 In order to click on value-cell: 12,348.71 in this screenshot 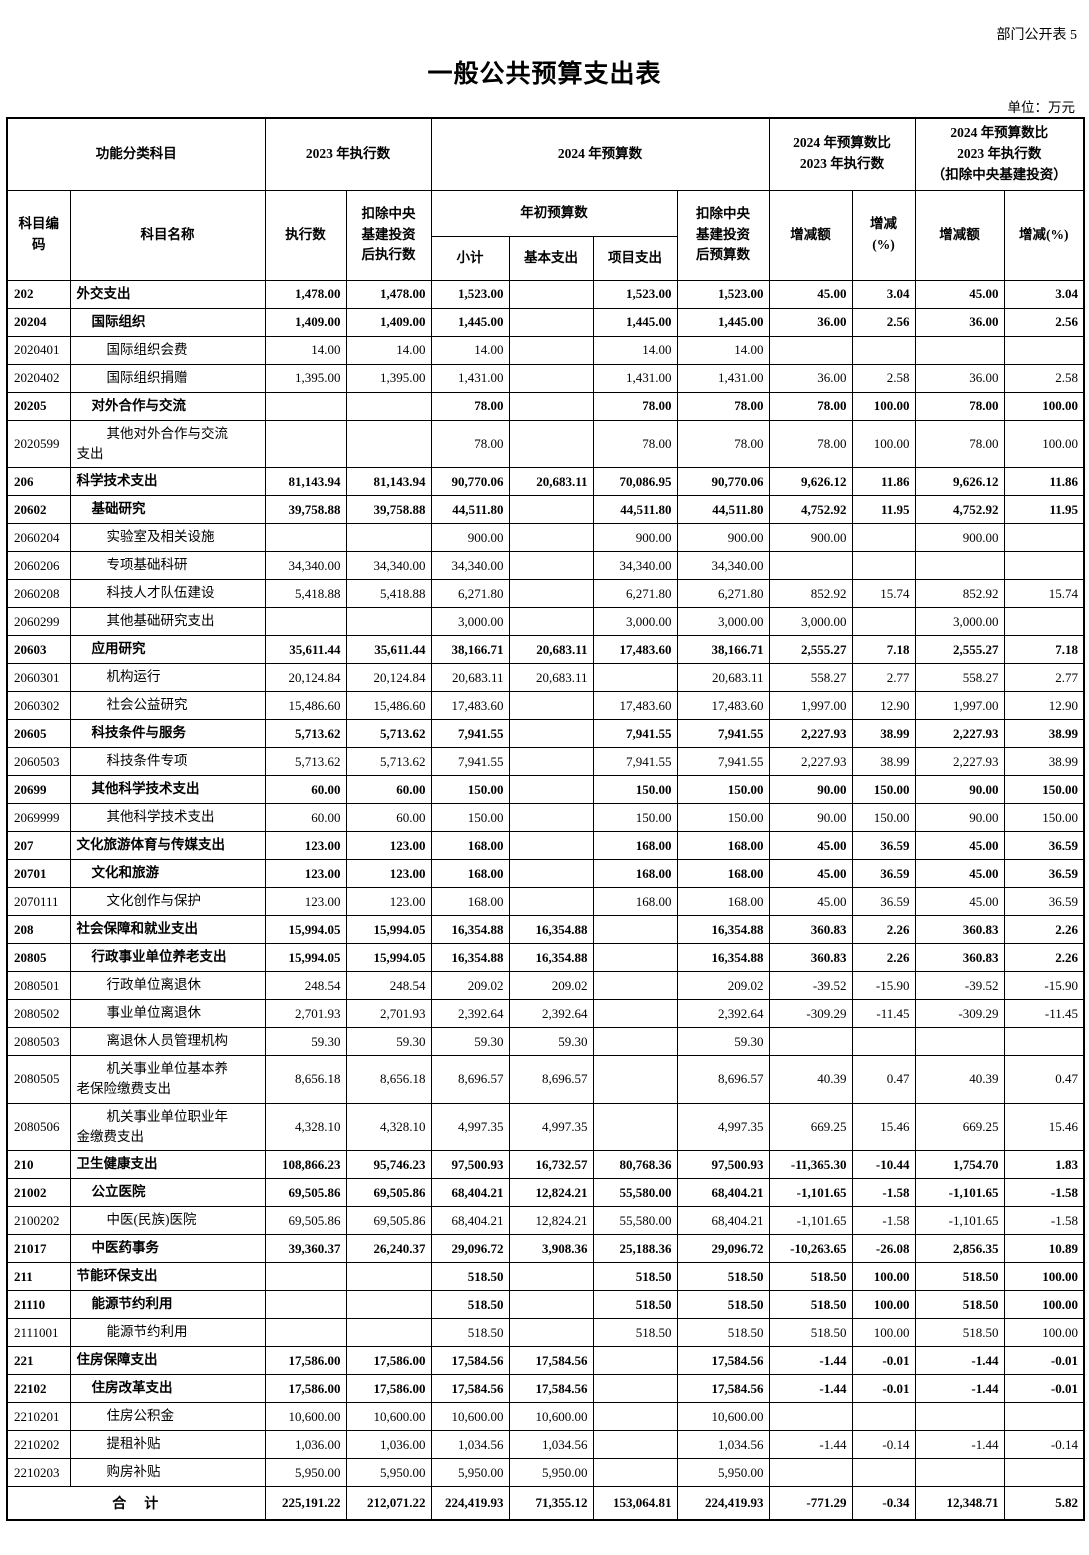, I will do `click(959, 1503)`.